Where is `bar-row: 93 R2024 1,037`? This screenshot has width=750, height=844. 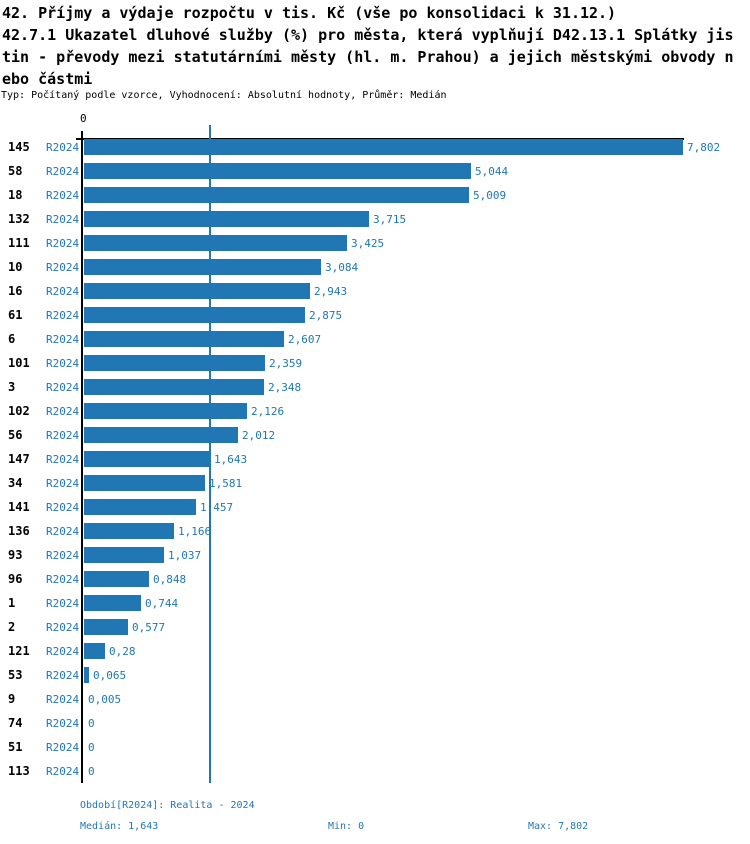 bar-row: 93 R2024 1,037 is located at coordinates (375, 559).